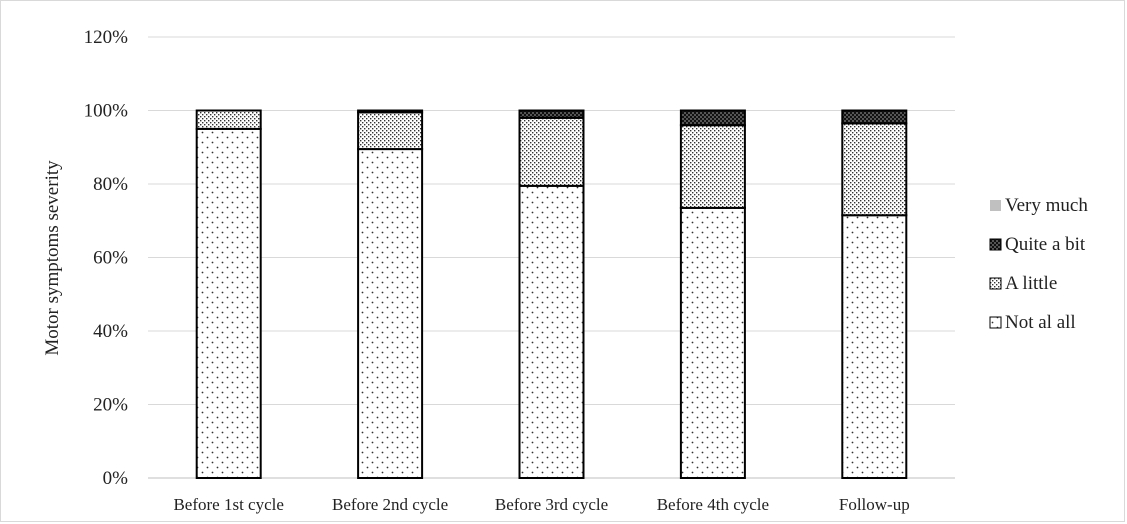 The height and width of the screenshot is (524, 1127). I want to click on y-tick-label: 100%, so click(106, 111).